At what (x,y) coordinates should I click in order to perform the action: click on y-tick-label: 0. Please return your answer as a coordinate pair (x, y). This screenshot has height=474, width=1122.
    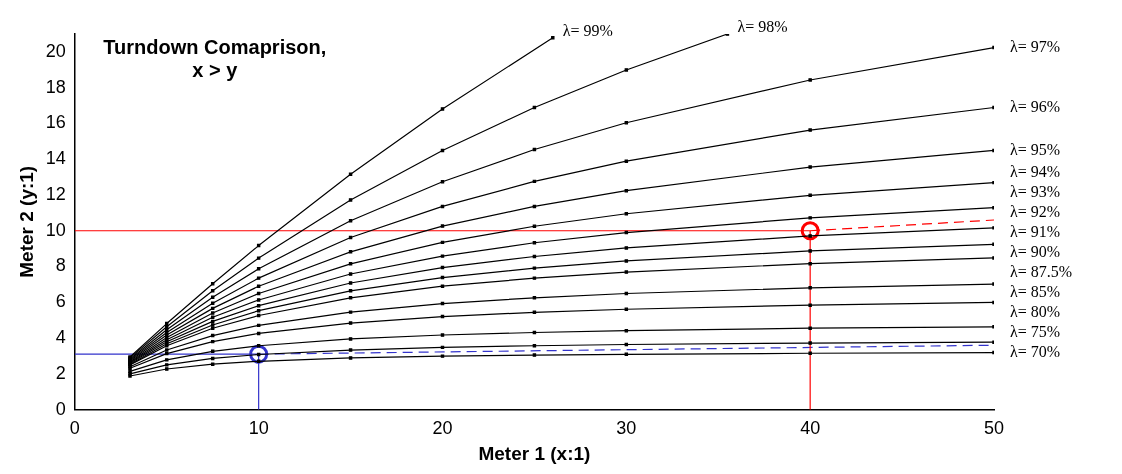
    Looking at the image, I should click on (60, 408).